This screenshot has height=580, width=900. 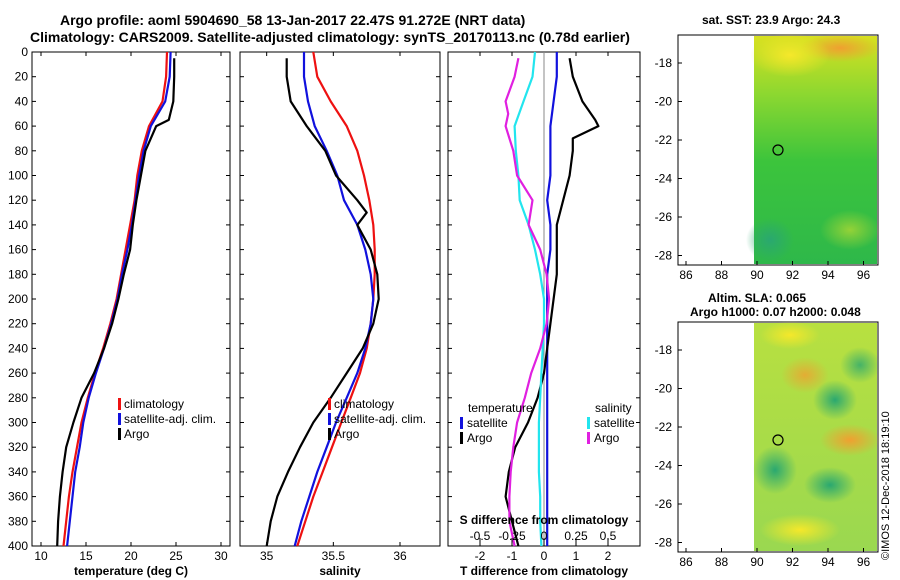 What do you see at coordinates (778, 440) in the screenshot?
I see `argo-location-marker-sla` at bounding box center [778, 440].